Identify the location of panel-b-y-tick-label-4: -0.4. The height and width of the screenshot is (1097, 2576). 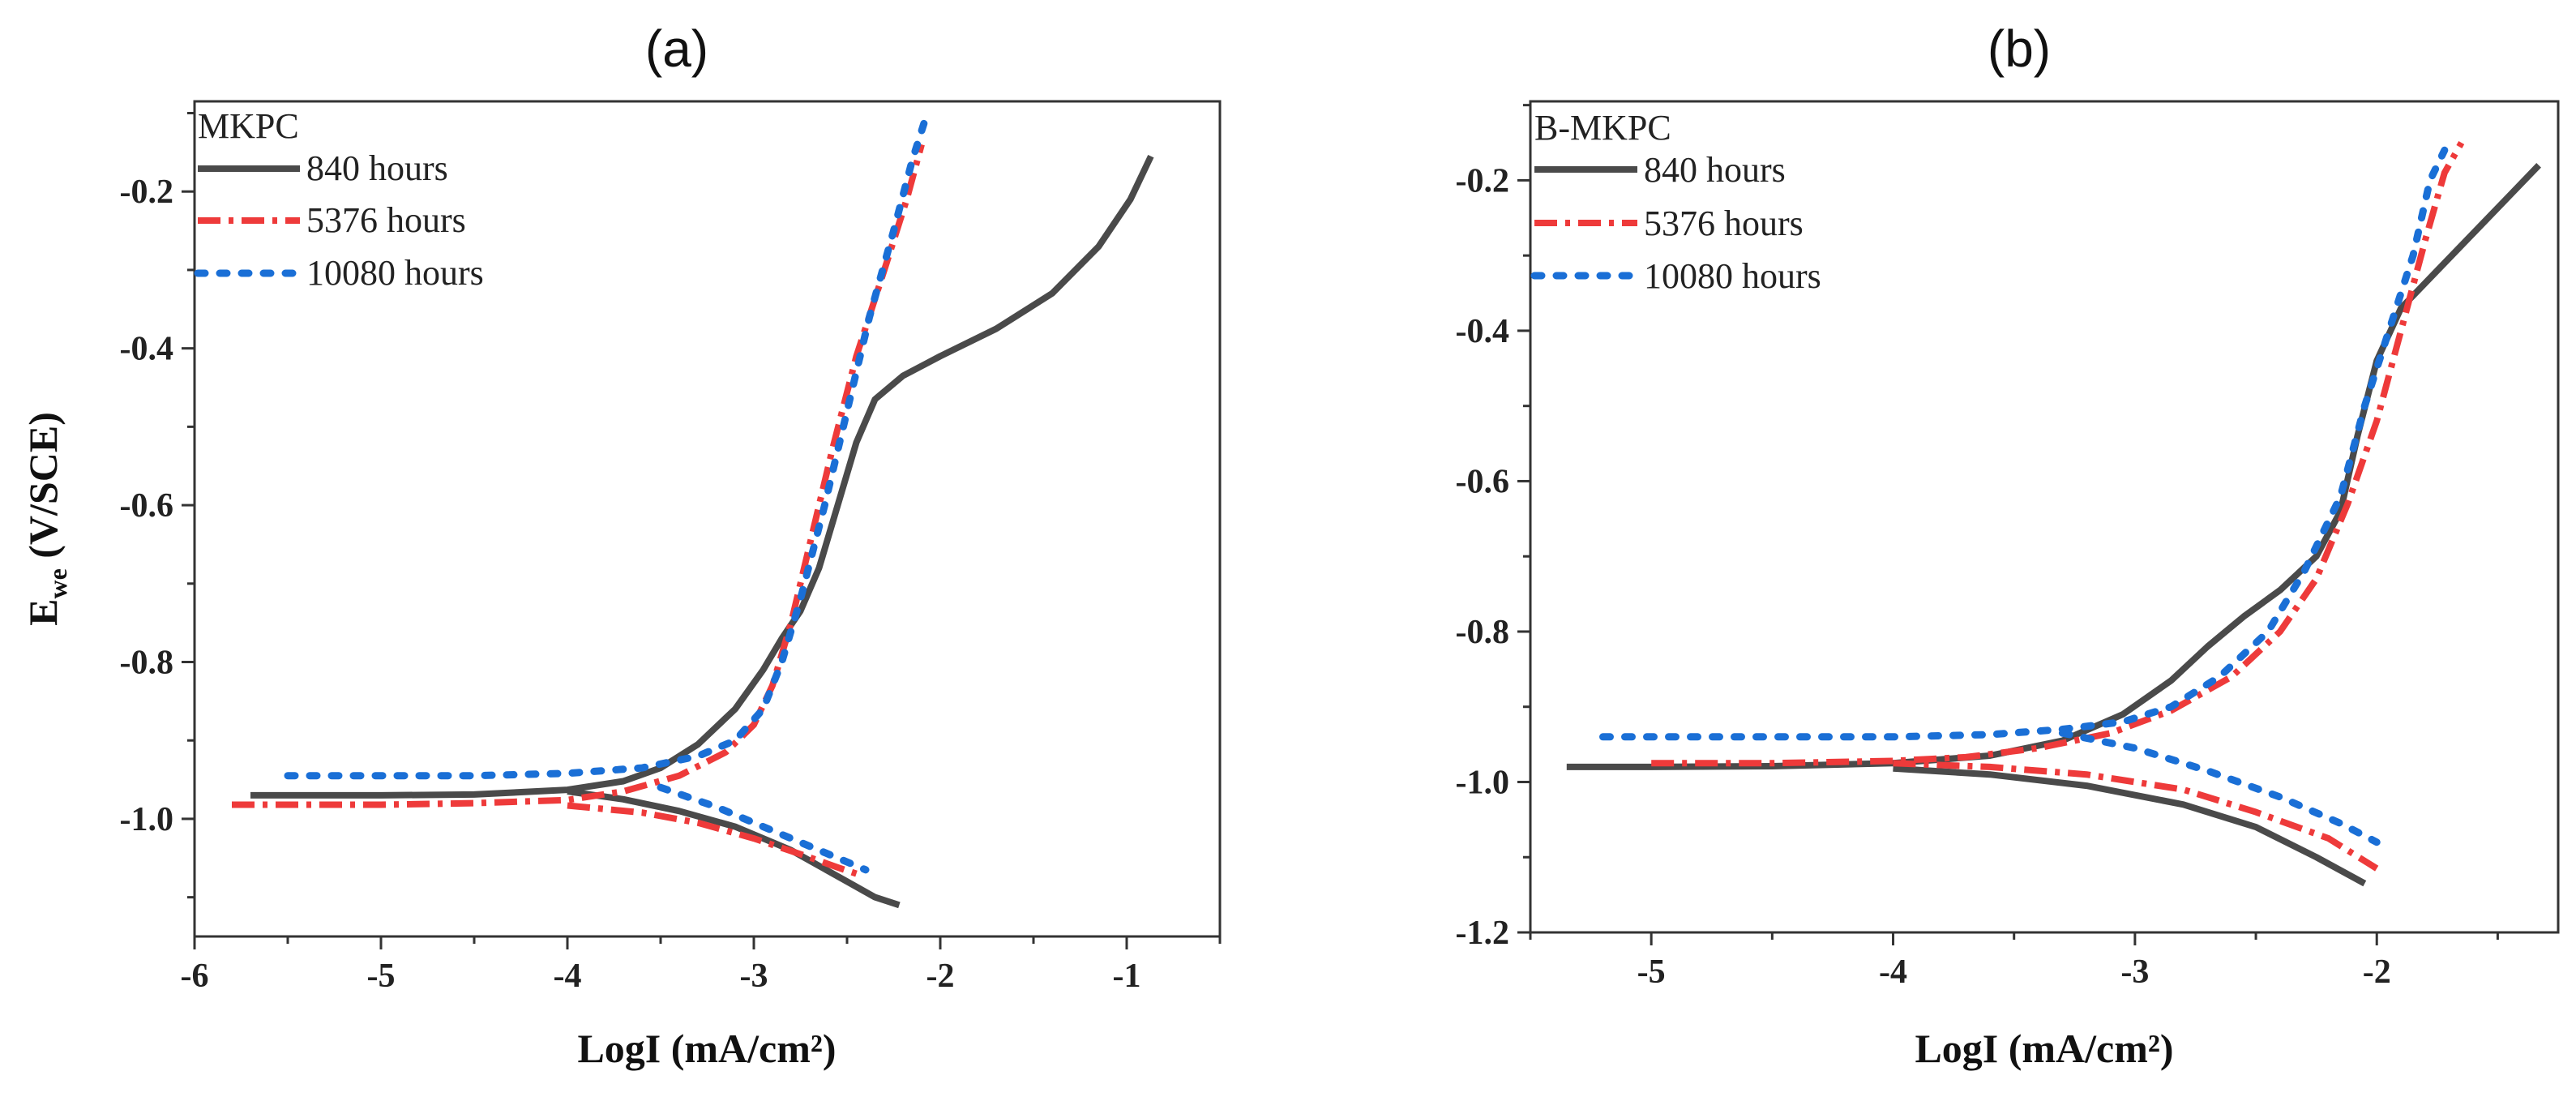
(1483, 331).